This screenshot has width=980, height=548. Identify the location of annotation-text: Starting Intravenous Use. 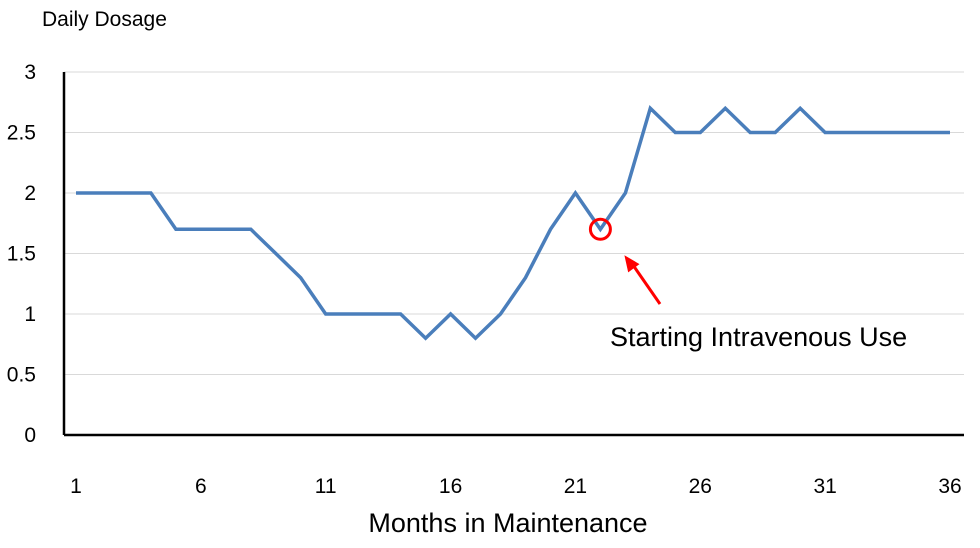
(758, 337).